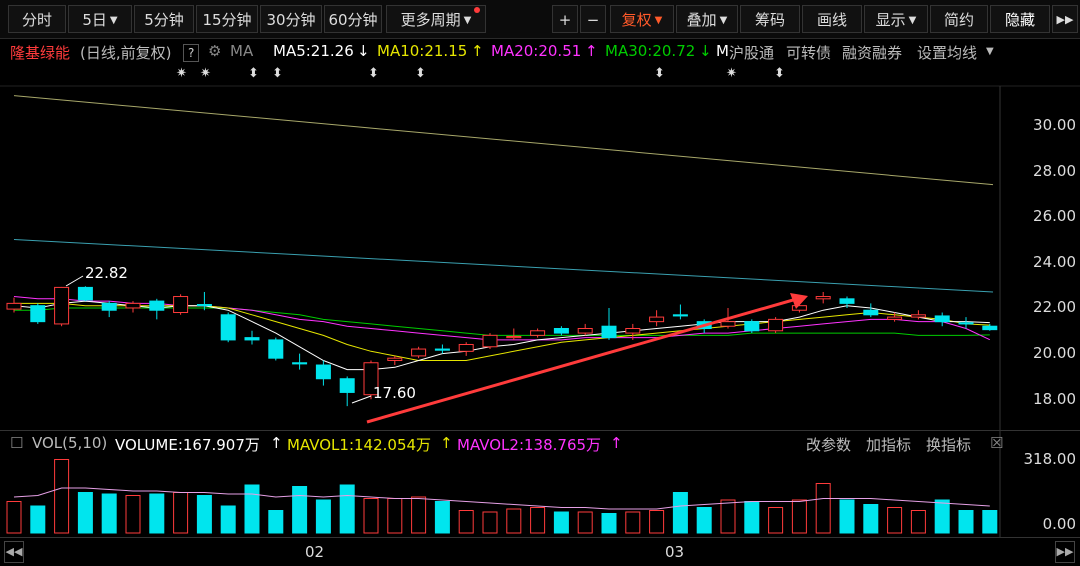 This screenshot has width=1080, height=566. What do you see at coordinates (1065, 19) in the screenshot?
I see `expand-arrow-icon: ▶▶` at bounding box center [1065, 19].